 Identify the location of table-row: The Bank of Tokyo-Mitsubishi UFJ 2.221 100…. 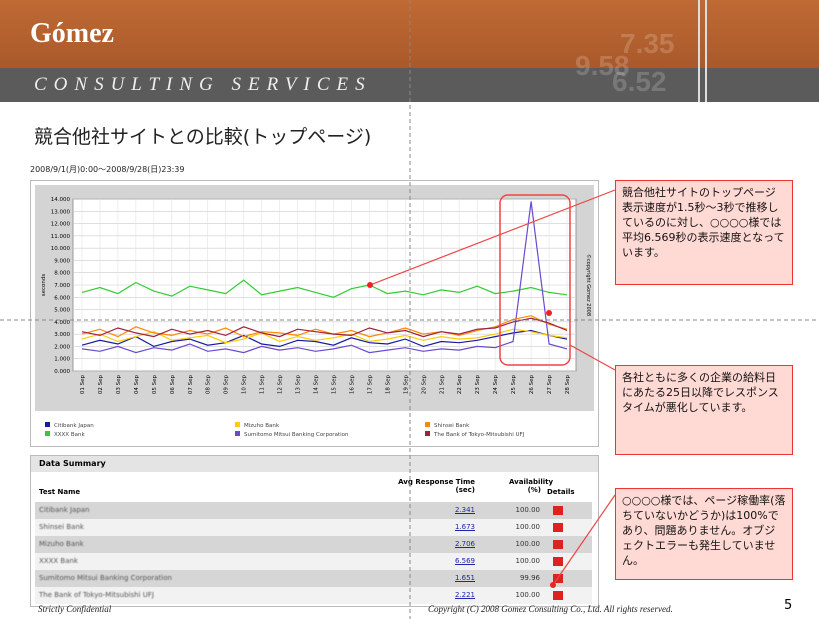
(313, 595).